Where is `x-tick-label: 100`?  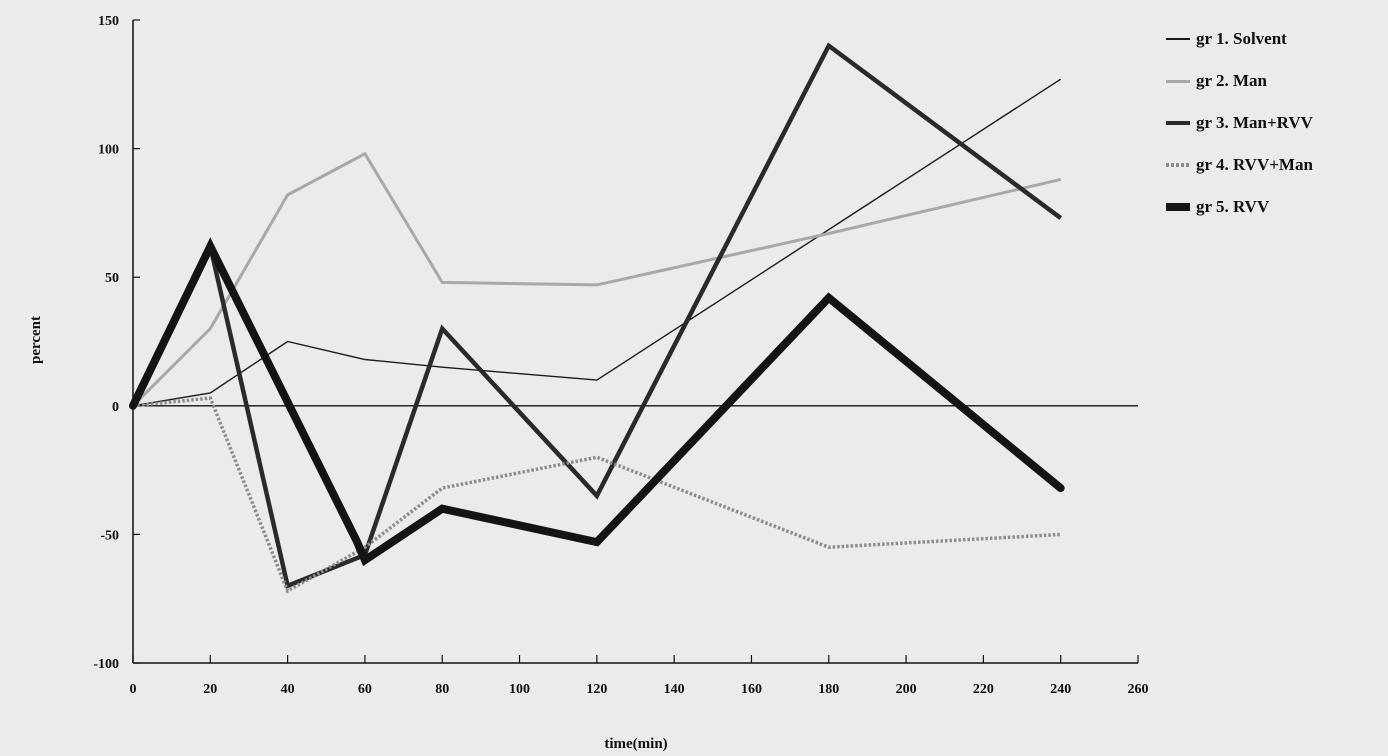 x-tick-label: 100 is located at coordinates (519, 689).